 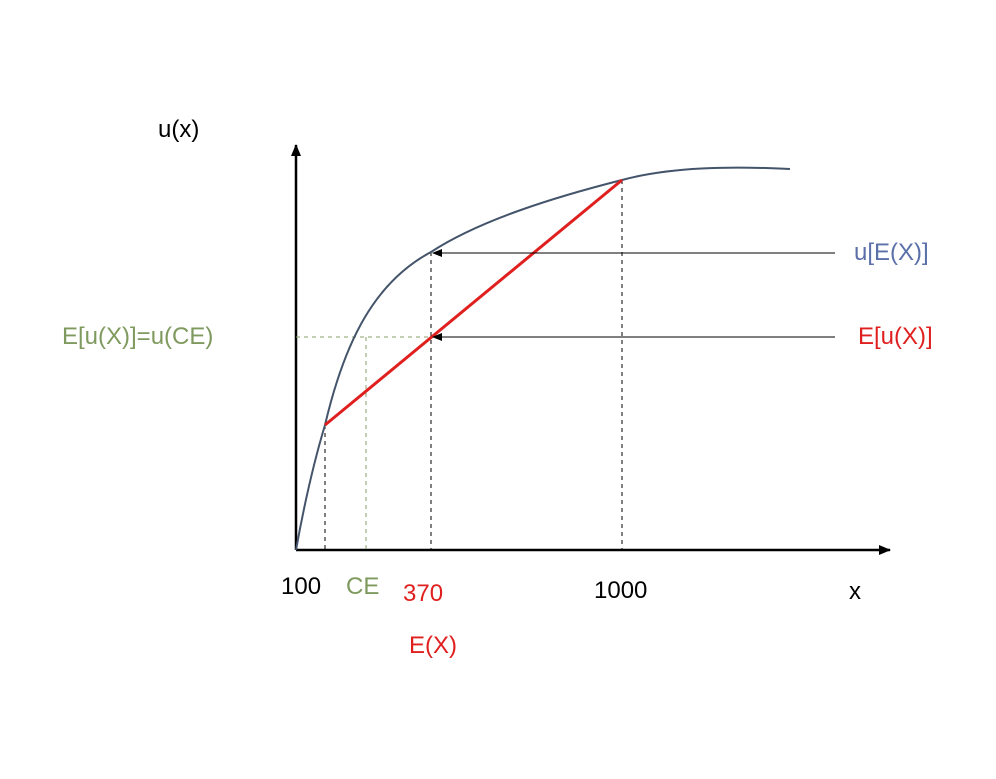 I want to click on label-certainty-equivalent: E[u(X)]=u(CE), so click(x=138, y=336).